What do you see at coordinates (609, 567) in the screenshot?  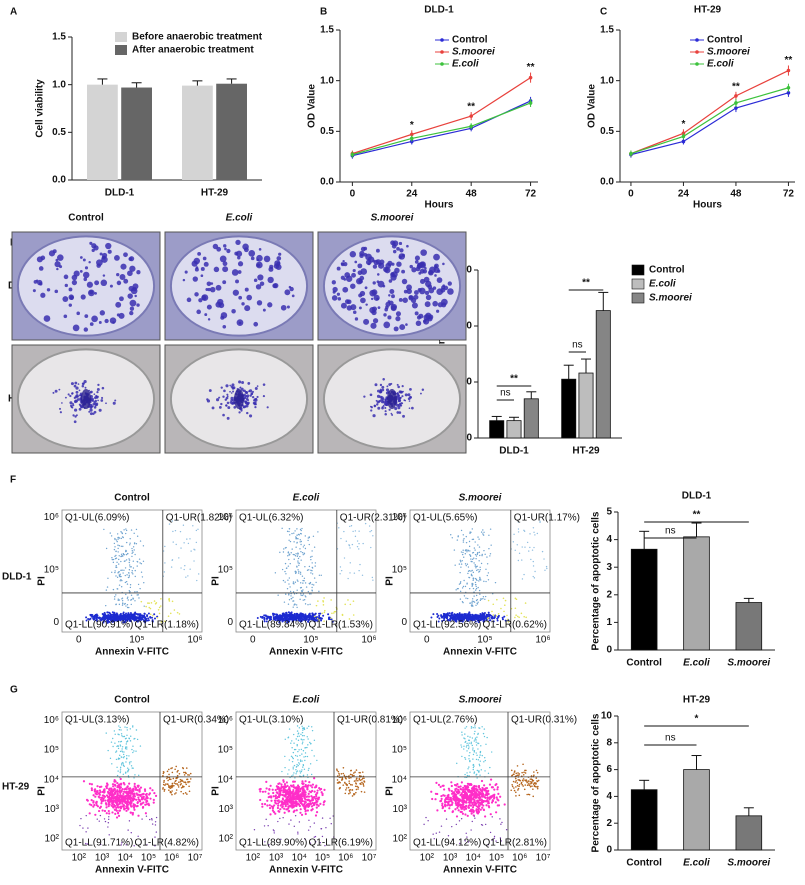 I see `y-tick-label: 3` at bounding box center [609, 567].